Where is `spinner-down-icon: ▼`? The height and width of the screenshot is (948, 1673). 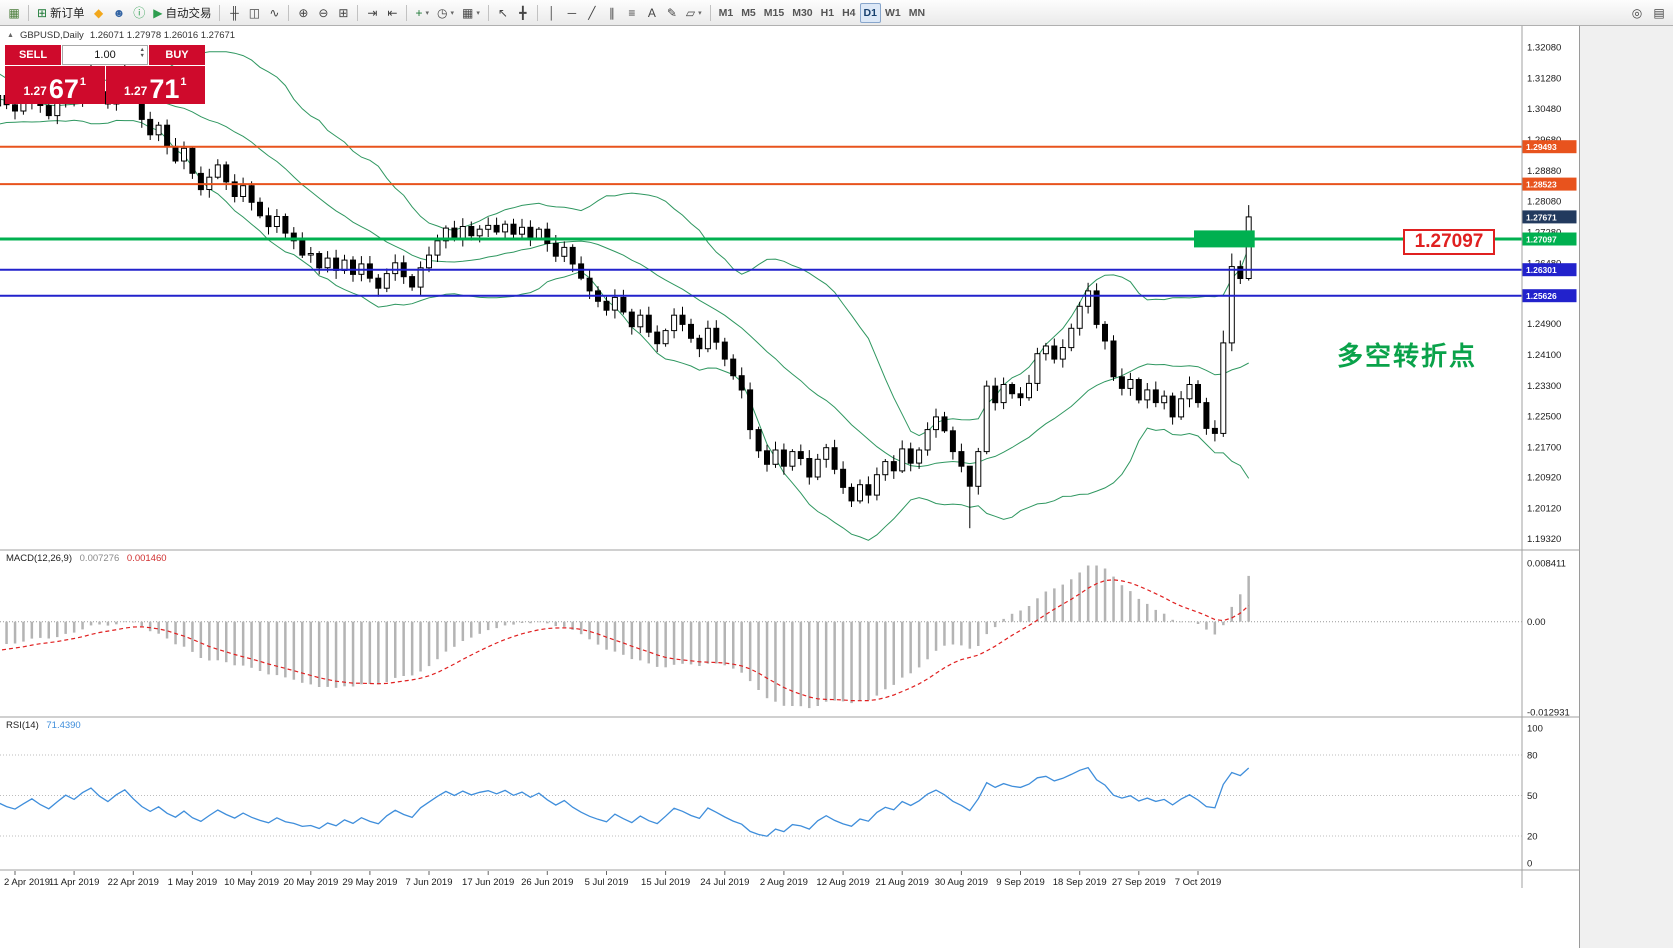
spinner-down-icon: ▼ is located at coordinates (142, 55).